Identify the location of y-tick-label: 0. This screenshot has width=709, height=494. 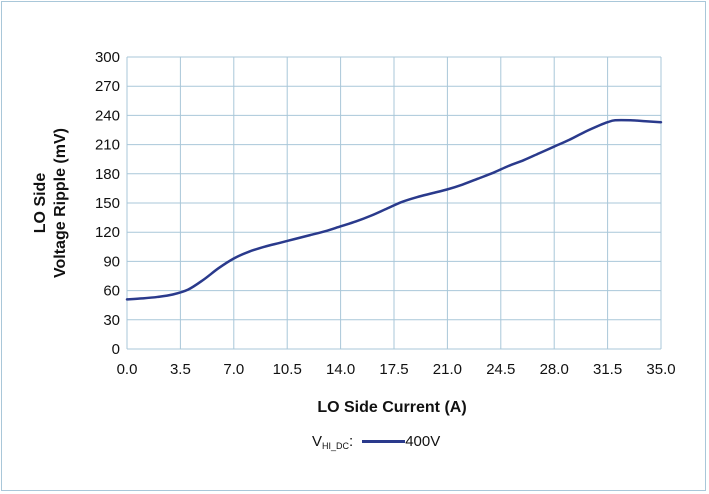
(116, 349).